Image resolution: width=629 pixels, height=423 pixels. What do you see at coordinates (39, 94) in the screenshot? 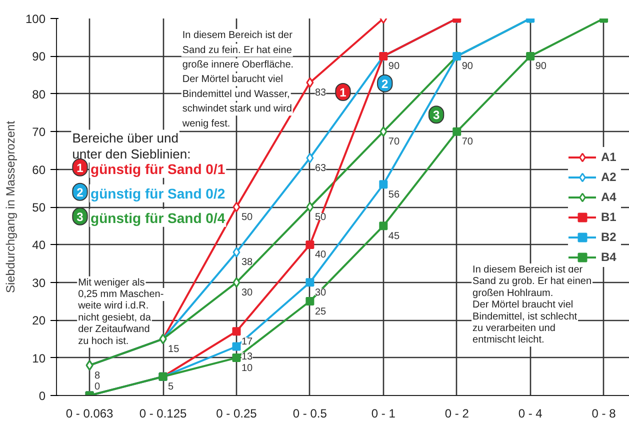
I see `y-tick-label: 80` at bounding box center [39, 94].